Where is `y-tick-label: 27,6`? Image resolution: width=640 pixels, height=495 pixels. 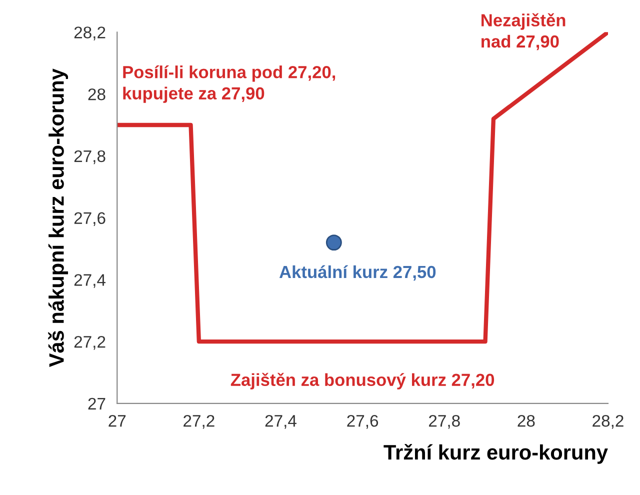
y-tick-label: 27,6 is located at coordinates (90, 219).